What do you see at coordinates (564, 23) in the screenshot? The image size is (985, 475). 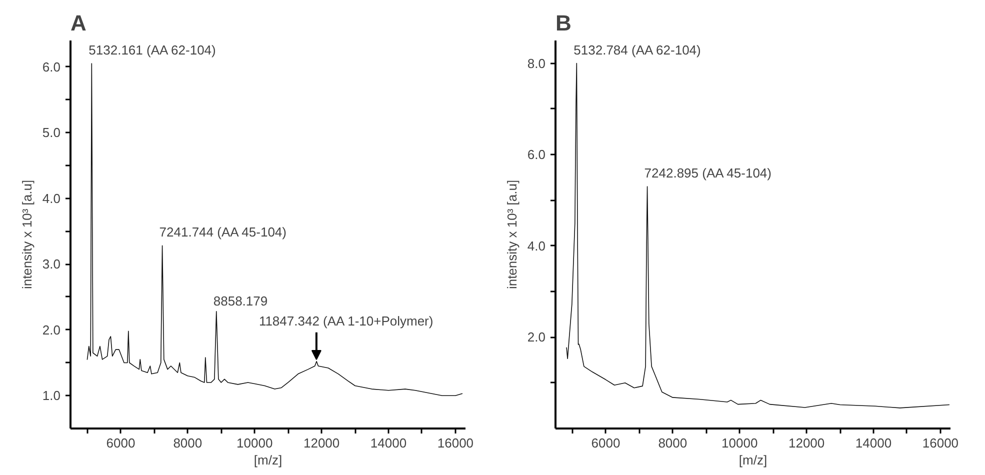 I see `chart-title: B` at bounding box center [564, 23].